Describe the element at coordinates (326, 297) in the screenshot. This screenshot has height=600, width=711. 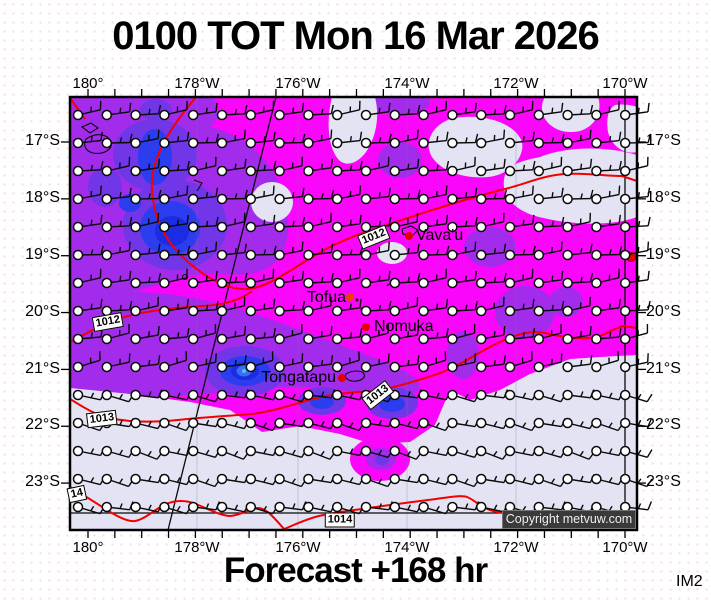
I see `place-label-tofua: Tofua` at that location.